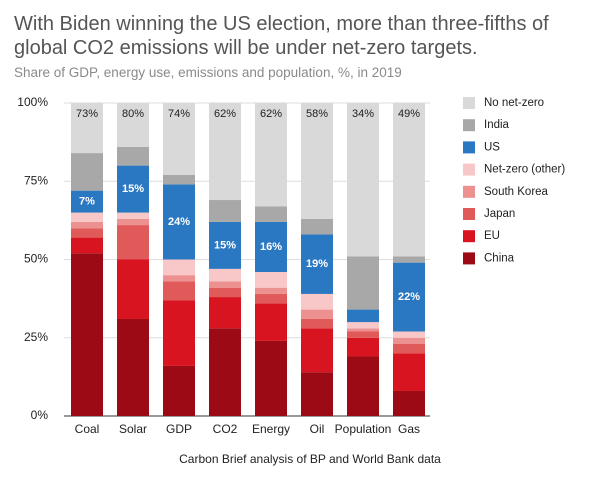  What do you see at coordinates (497, 125) in the screenshot?
I see `legend-label: India` at bounding box center [497, 125].